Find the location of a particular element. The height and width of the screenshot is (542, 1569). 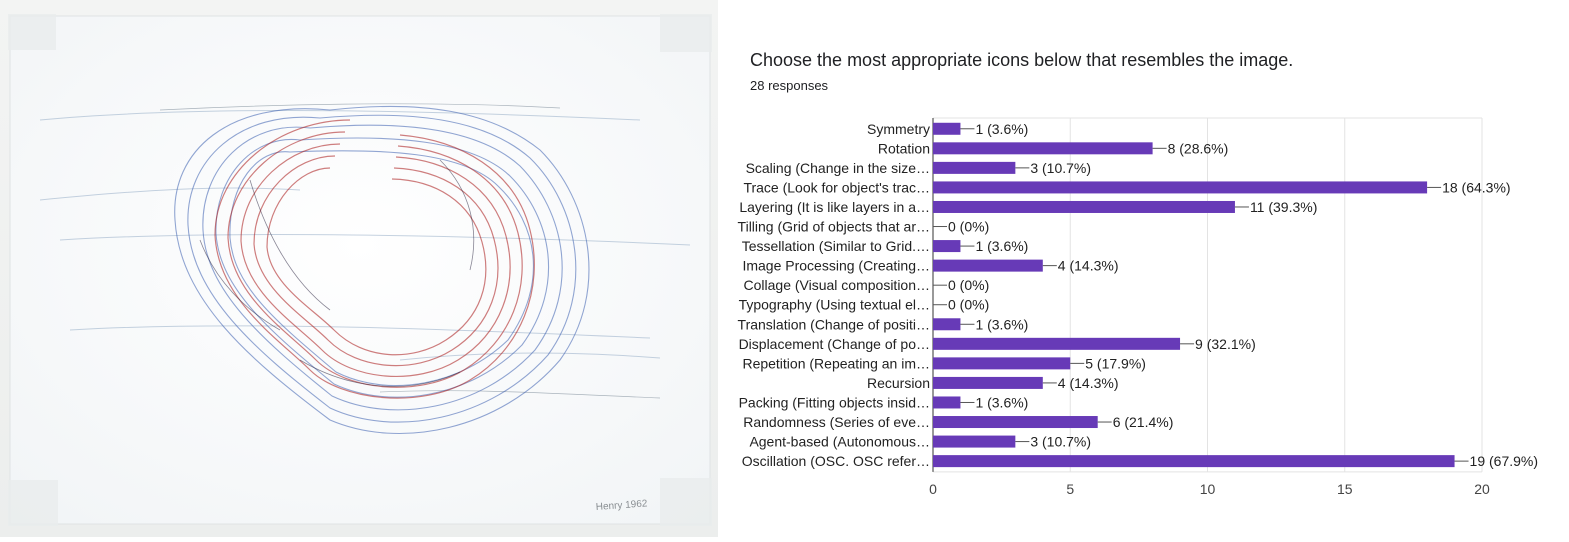

value-label: 8 (28.6%) is located at coordinates (1198, 148).